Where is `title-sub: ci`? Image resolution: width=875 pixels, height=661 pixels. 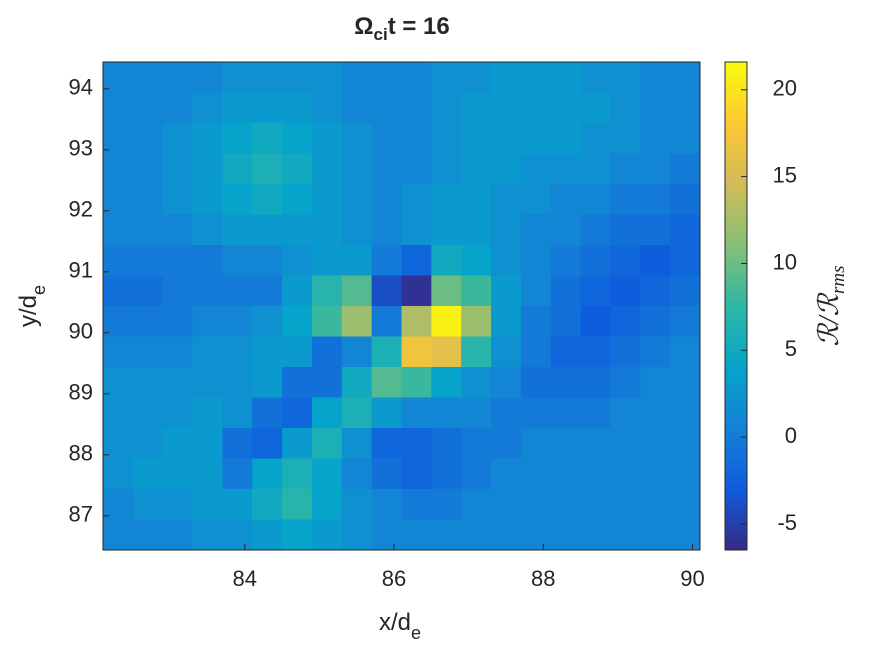
title-sub: ci is located at coordinates (381, 34).